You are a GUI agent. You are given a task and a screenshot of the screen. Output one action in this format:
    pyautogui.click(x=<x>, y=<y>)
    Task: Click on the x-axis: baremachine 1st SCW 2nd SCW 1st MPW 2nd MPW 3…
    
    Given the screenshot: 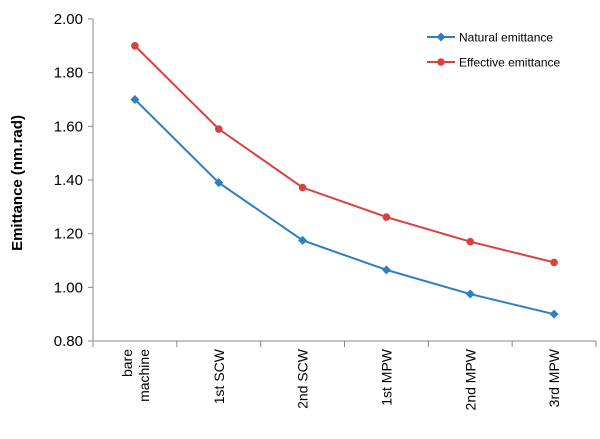 What is the action you would take?
    pyautogui.click(x=344, y=375)
    